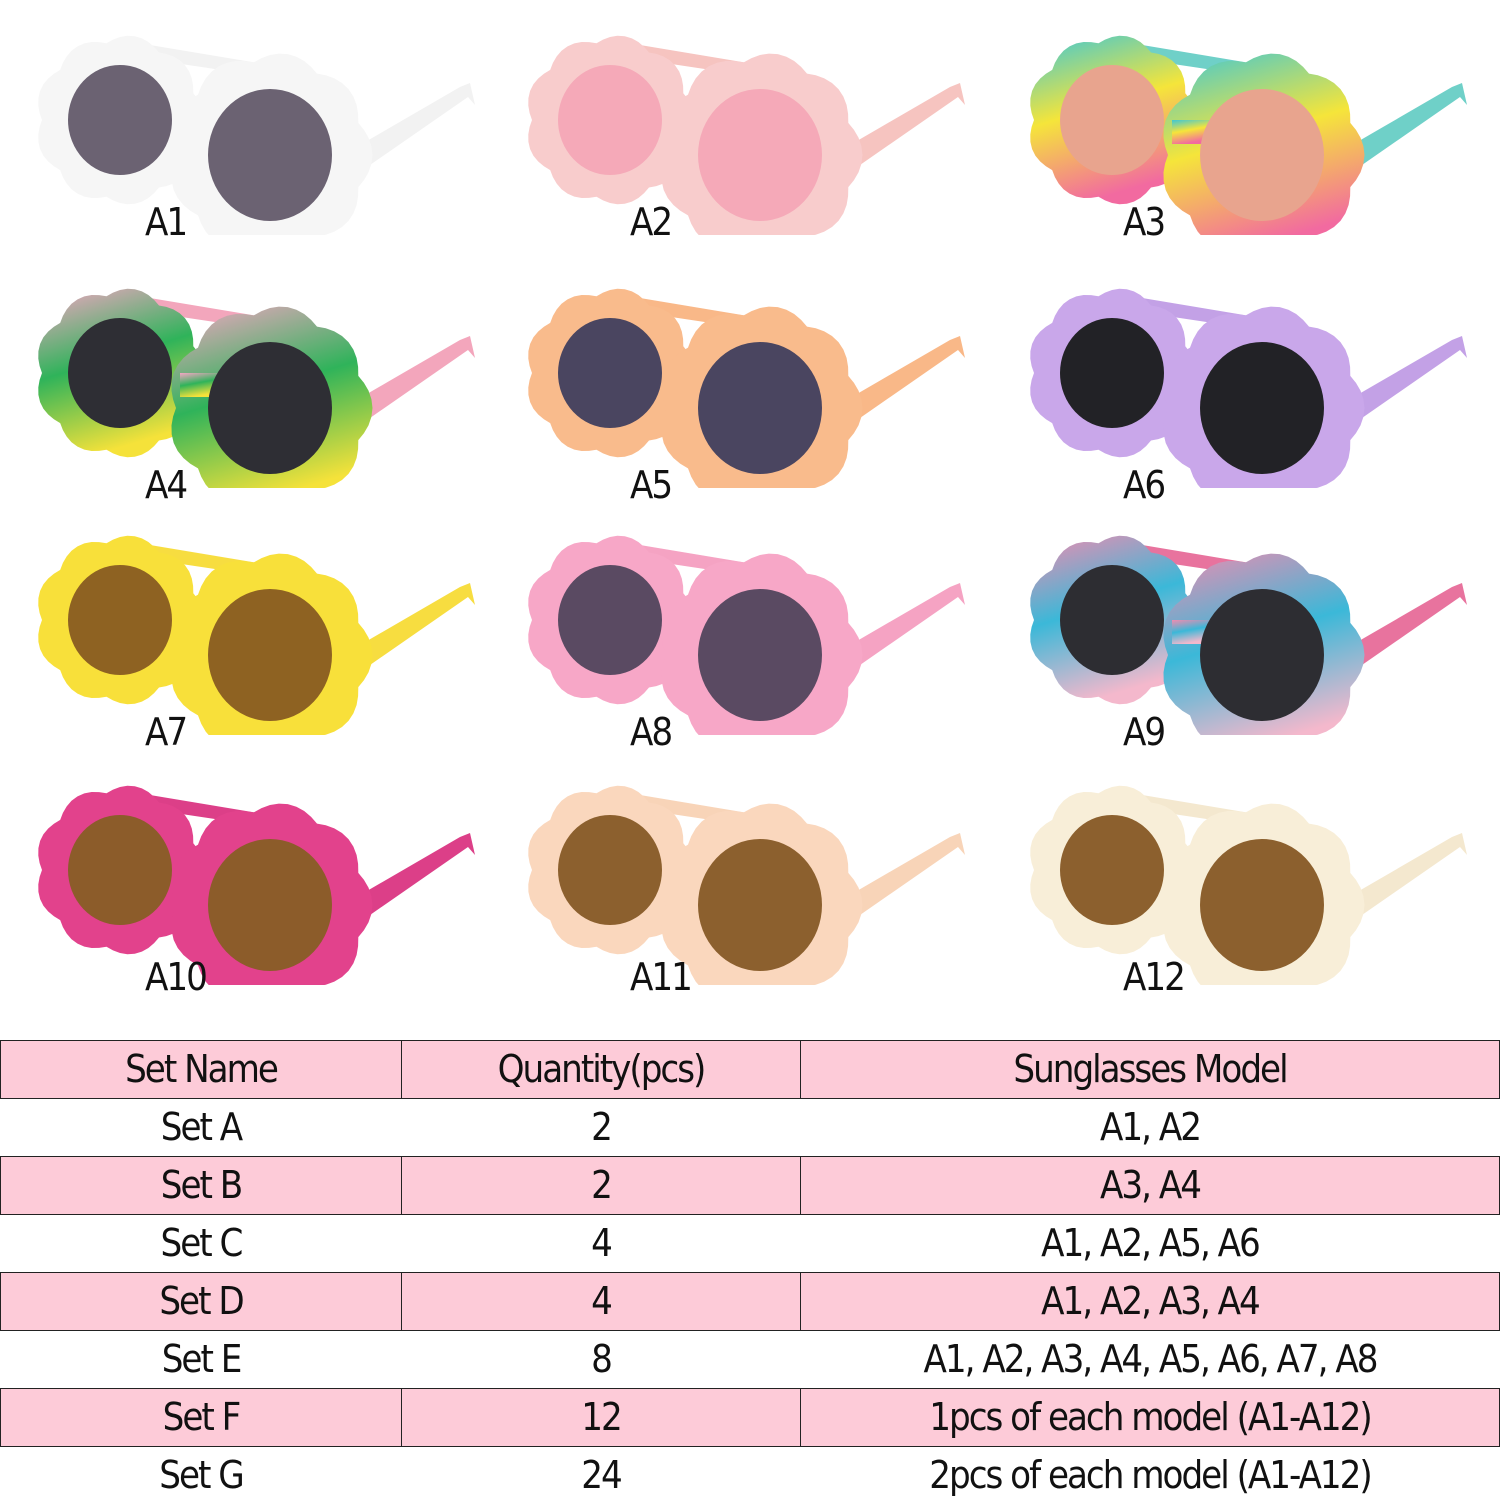  I want to click on model-label: A5, so click(651, 485).